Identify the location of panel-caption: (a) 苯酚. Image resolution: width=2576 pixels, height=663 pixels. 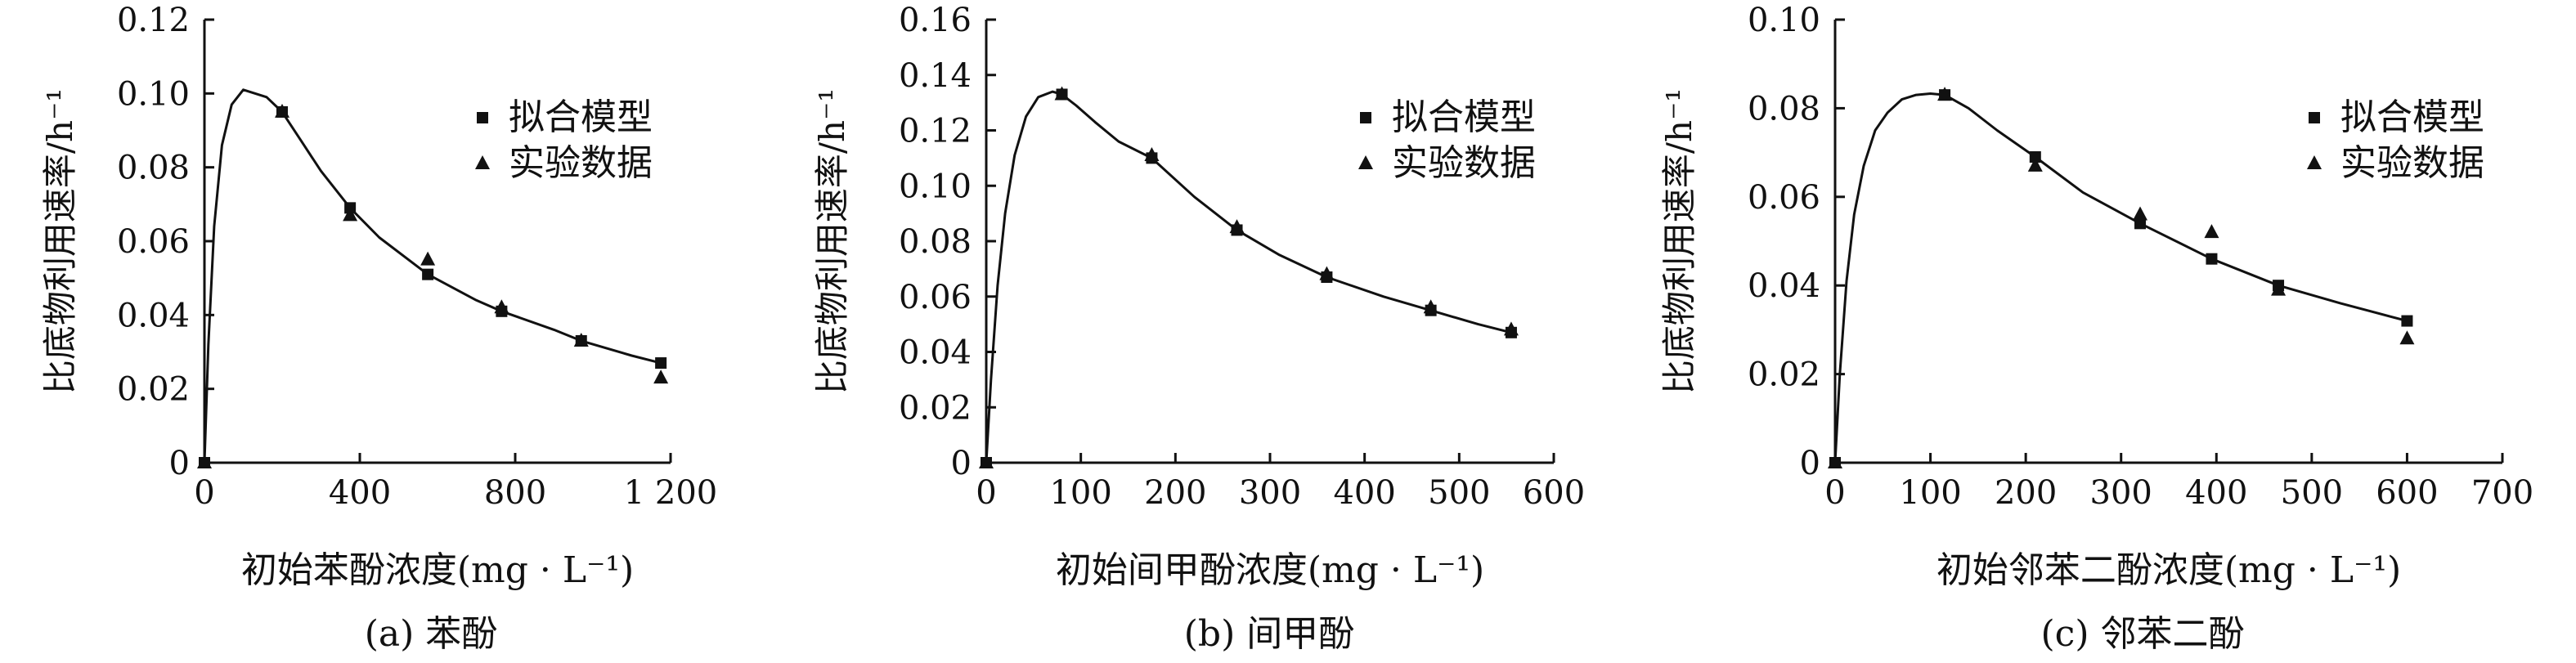
(431, 634).